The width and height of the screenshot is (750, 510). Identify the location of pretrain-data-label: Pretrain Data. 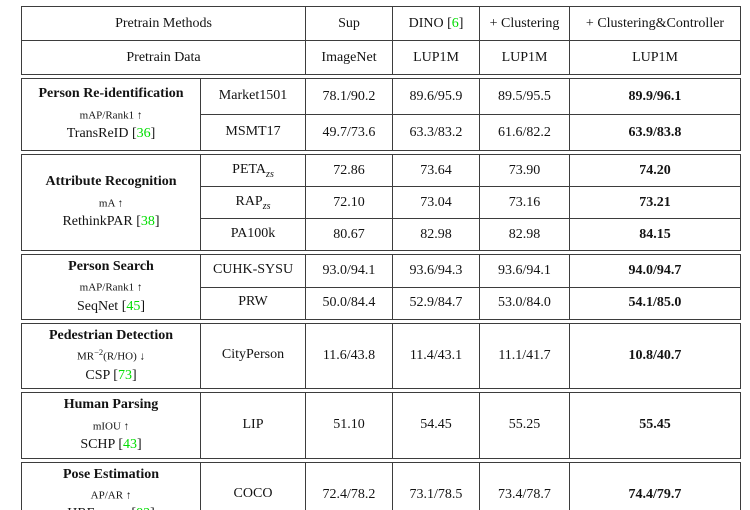
(163, 57).